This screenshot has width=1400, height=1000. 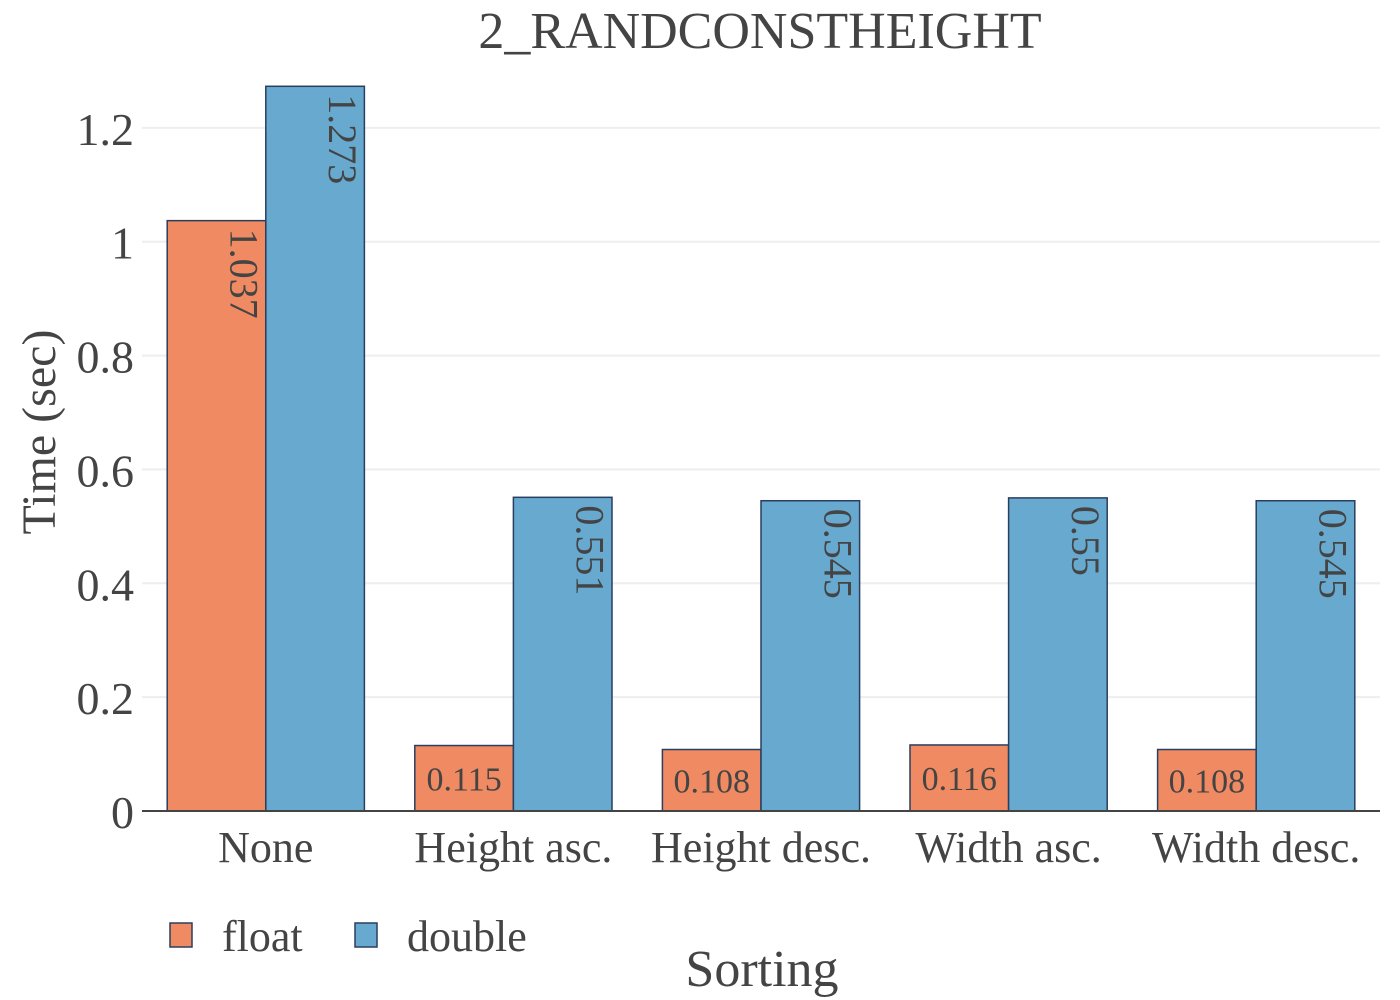 I want to click on x-tick-label: Height desc., so click(x=761, y=847).